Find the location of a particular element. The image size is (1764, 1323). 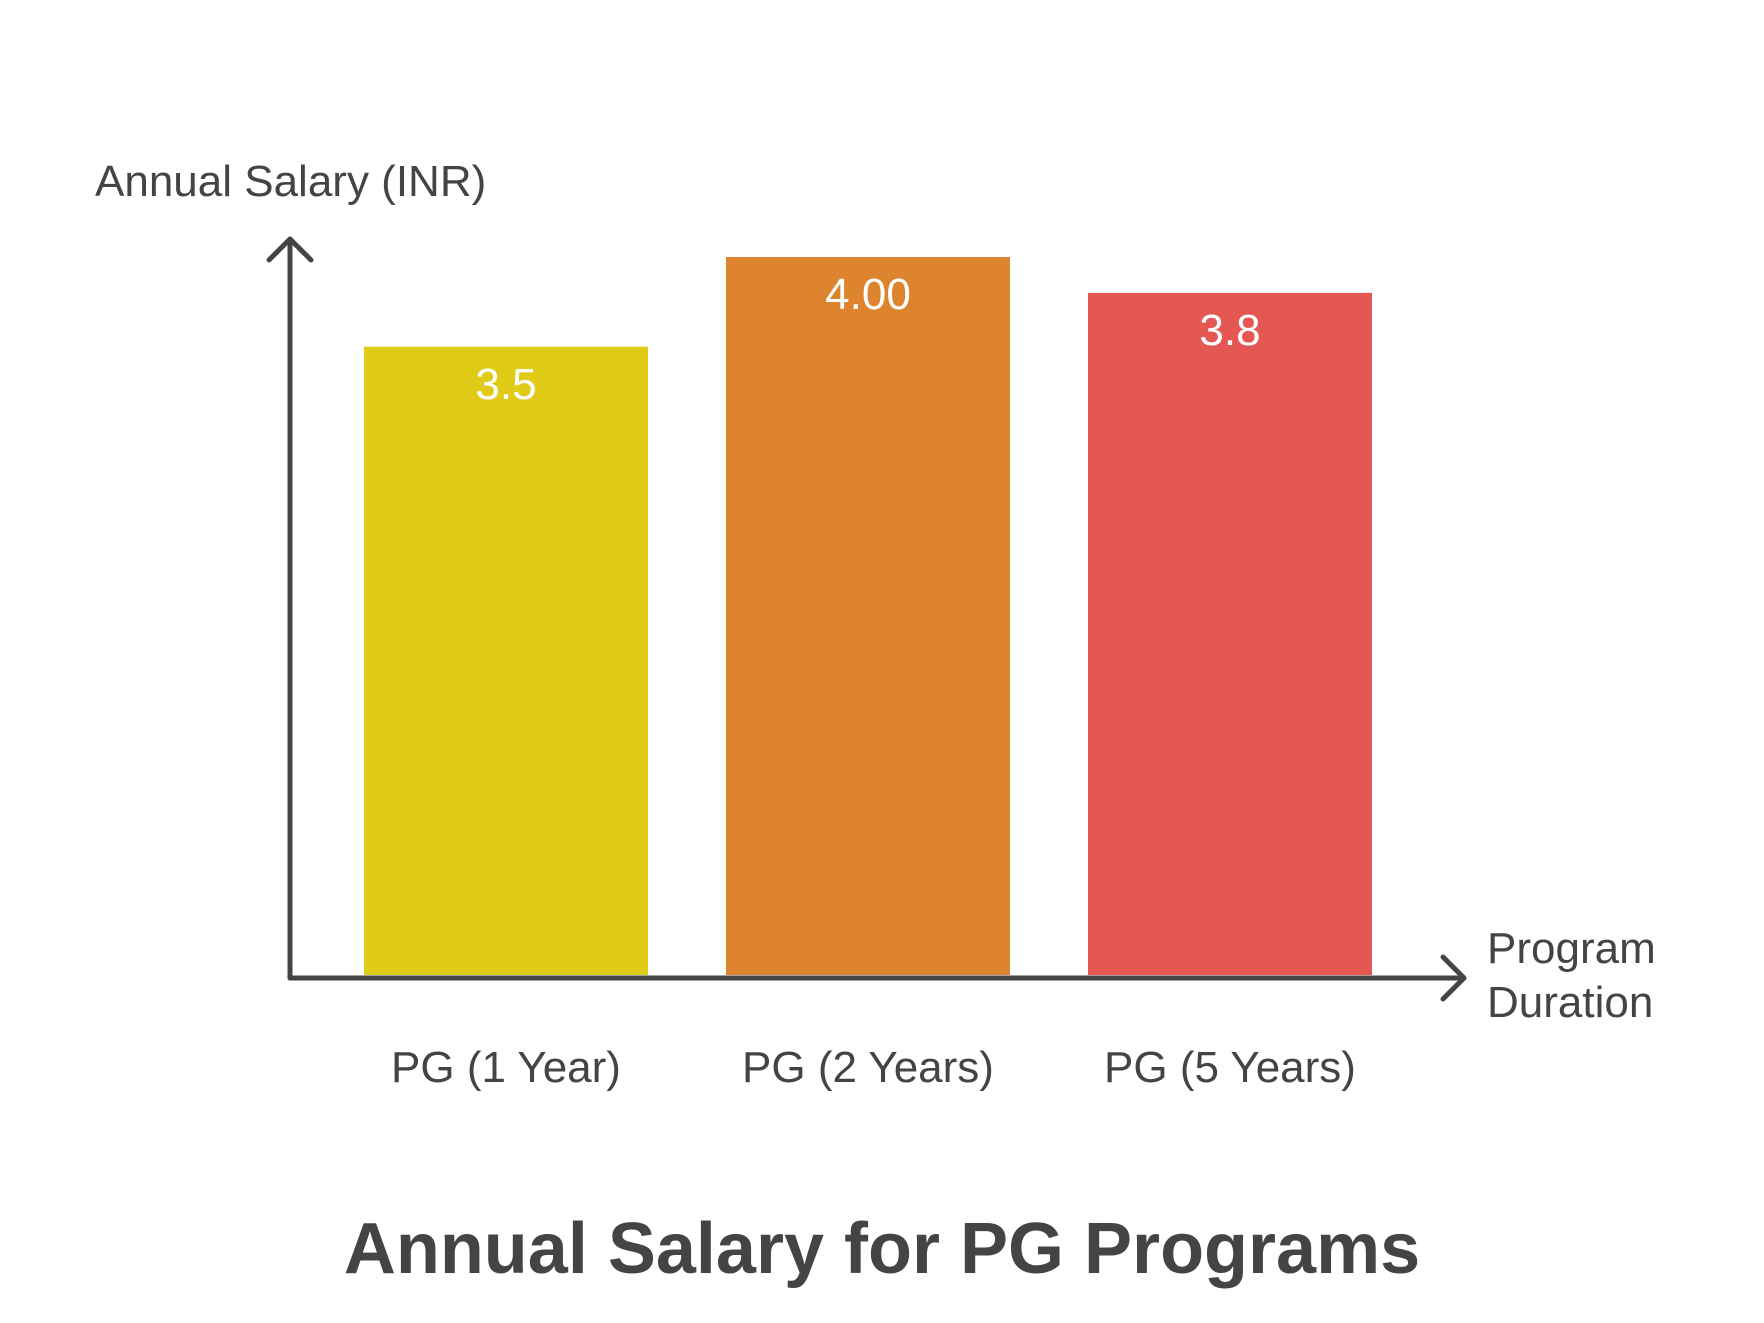

x-tick-labels: PG (1 Year) PG (2 Years) PG (5 Years) is located at coordinates (873, 1067).